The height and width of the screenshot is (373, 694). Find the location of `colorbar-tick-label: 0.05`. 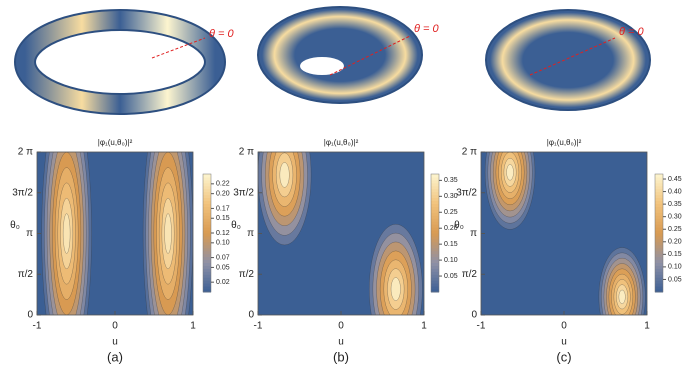

colorbar-tick-label: 0.05 is located at coordinates (675, 279).